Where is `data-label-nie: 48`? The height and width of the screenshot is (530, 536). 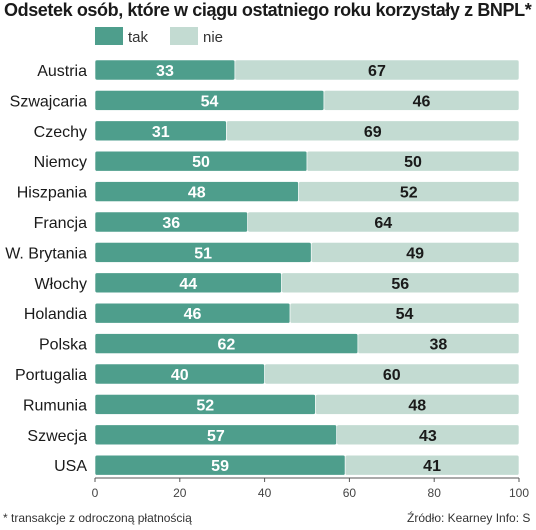
data-label-nie: 48 is located at coordinates (417, 405).